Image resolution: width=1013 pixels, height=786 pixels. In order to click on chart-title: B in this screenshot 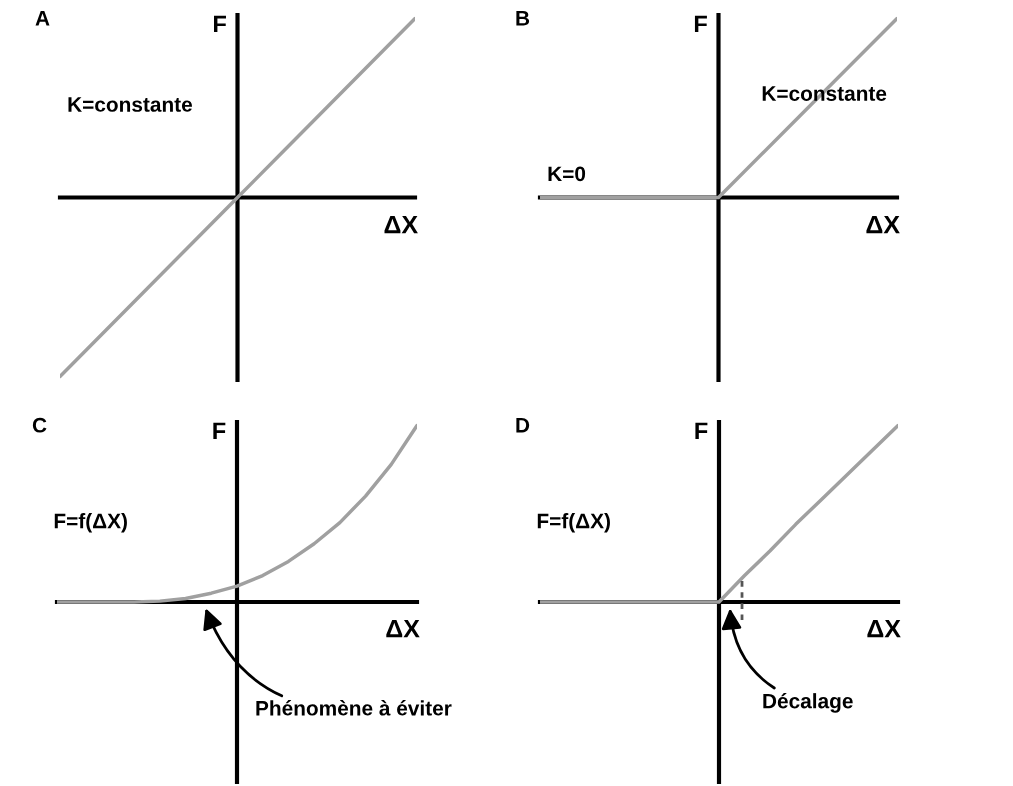, I will do `click(523, 18)`.